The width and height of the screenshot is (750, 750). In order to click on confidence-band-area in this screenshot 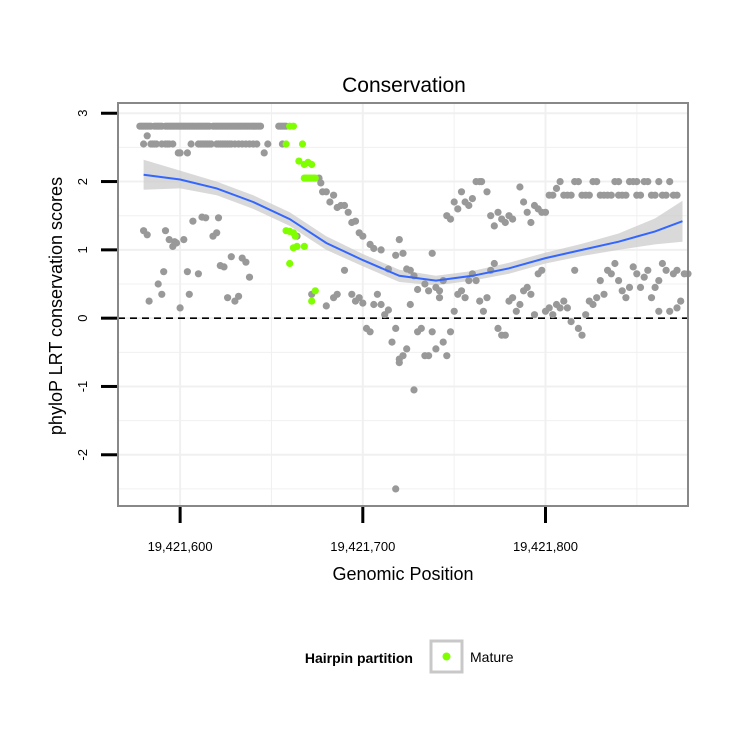, I will do `click(413, 222)`.